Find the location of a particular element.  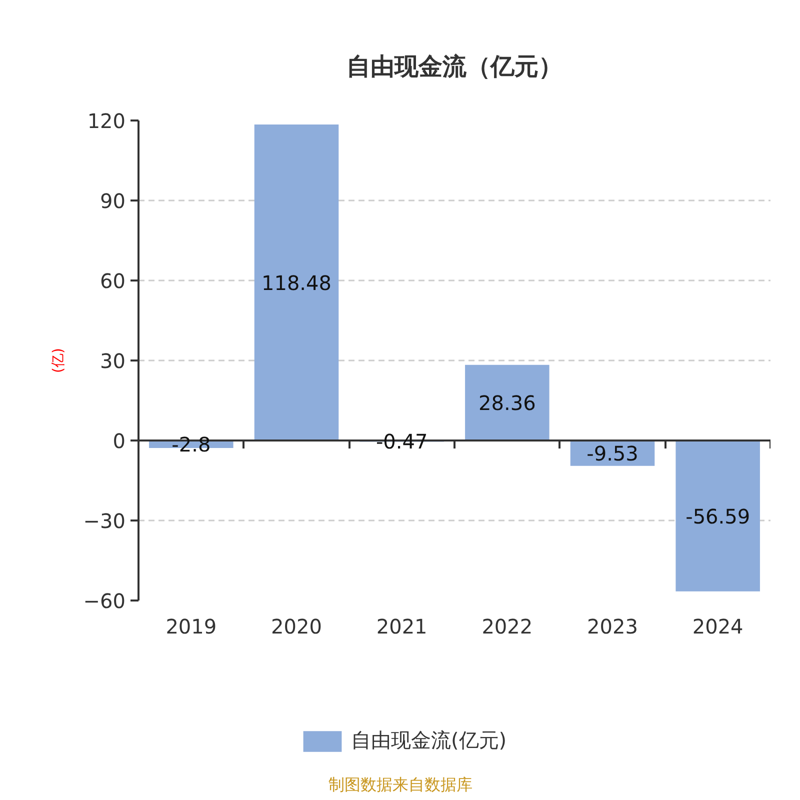

x-tick-label: 2019 is located at coordinates (191, 626).